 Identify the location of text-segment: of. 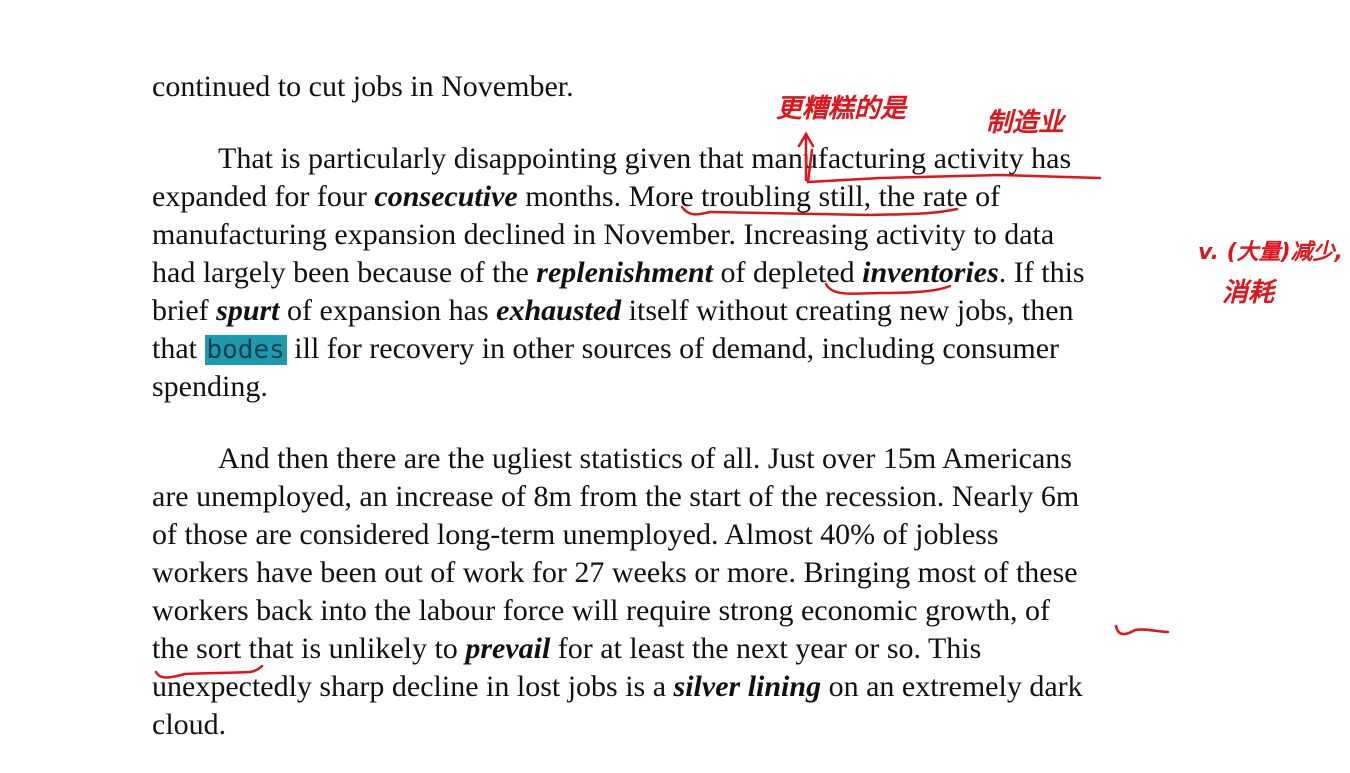
(732, 272).